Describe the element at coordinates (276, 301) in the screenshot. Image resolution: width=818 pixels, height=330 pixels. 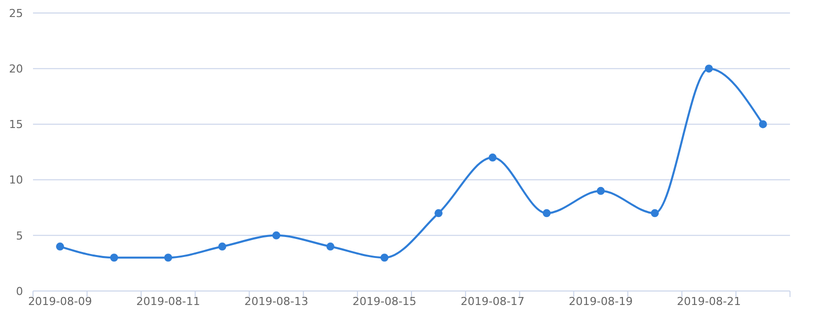
I see `x-tick-label: 2019-08-13` at that location.